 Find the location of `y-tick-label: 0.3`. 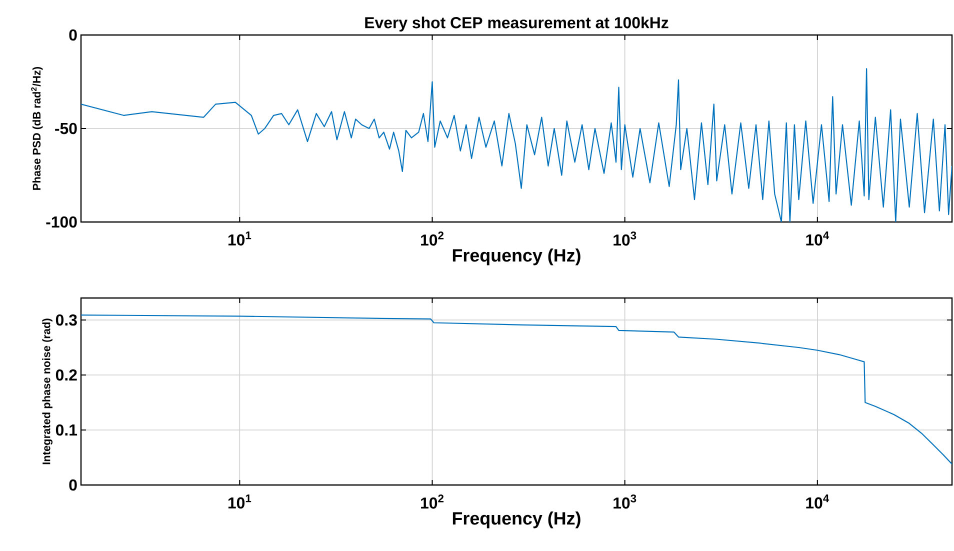

y-tick-label: 0.3 is located at coordinates (66, 320).